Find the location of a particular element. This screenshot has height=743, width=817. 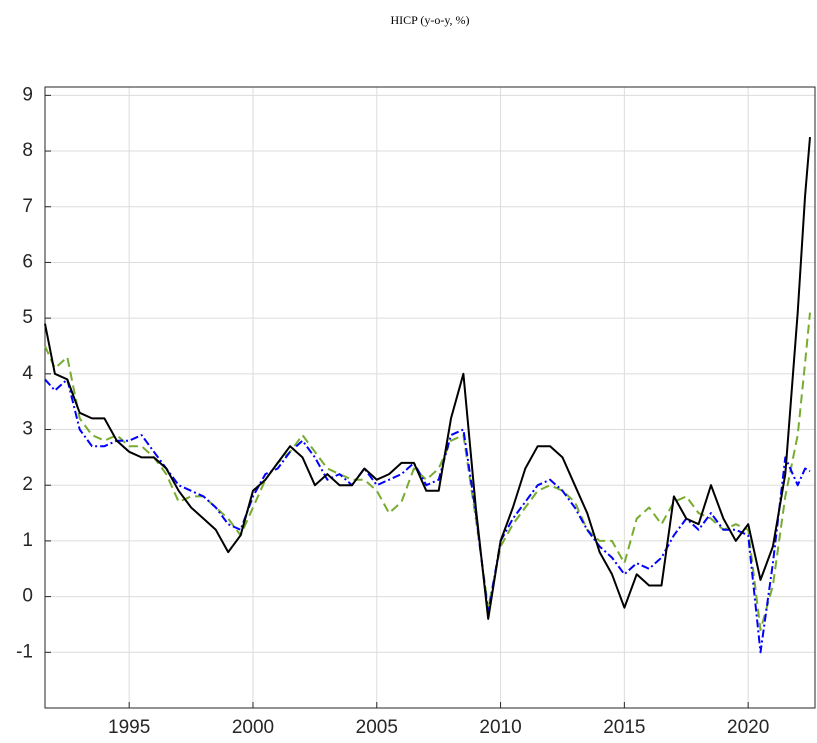

x-tick-label: 2005 is located at coordinates (377, 727).